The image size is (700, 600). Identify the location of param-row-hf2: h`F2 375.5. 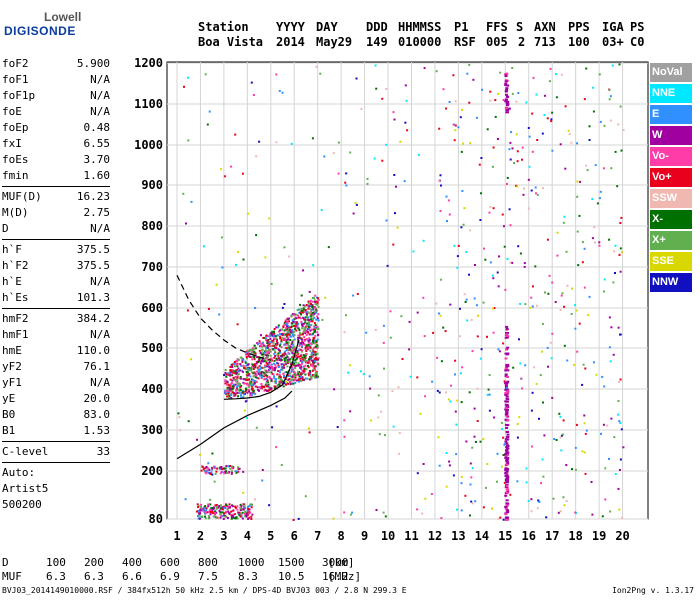
(56, 266).